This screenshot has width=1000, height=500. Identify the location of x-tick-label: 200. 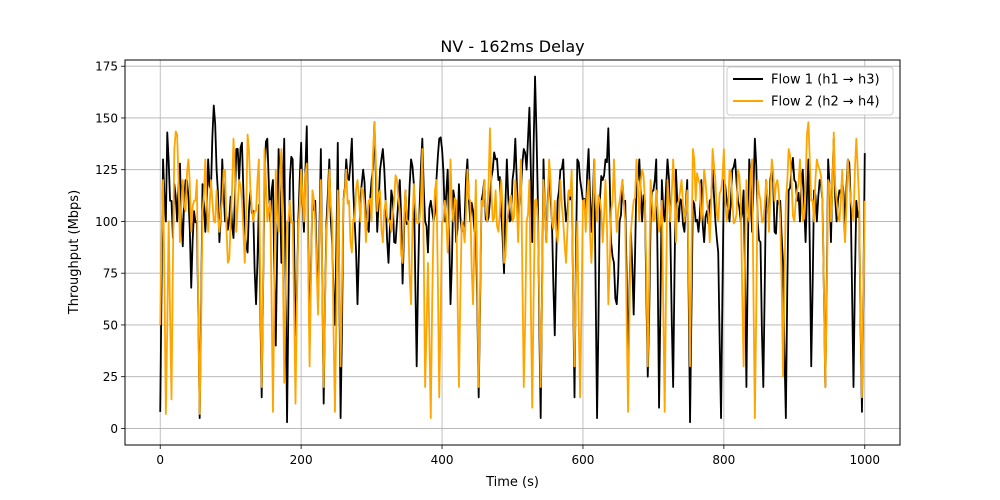
(301, 460).